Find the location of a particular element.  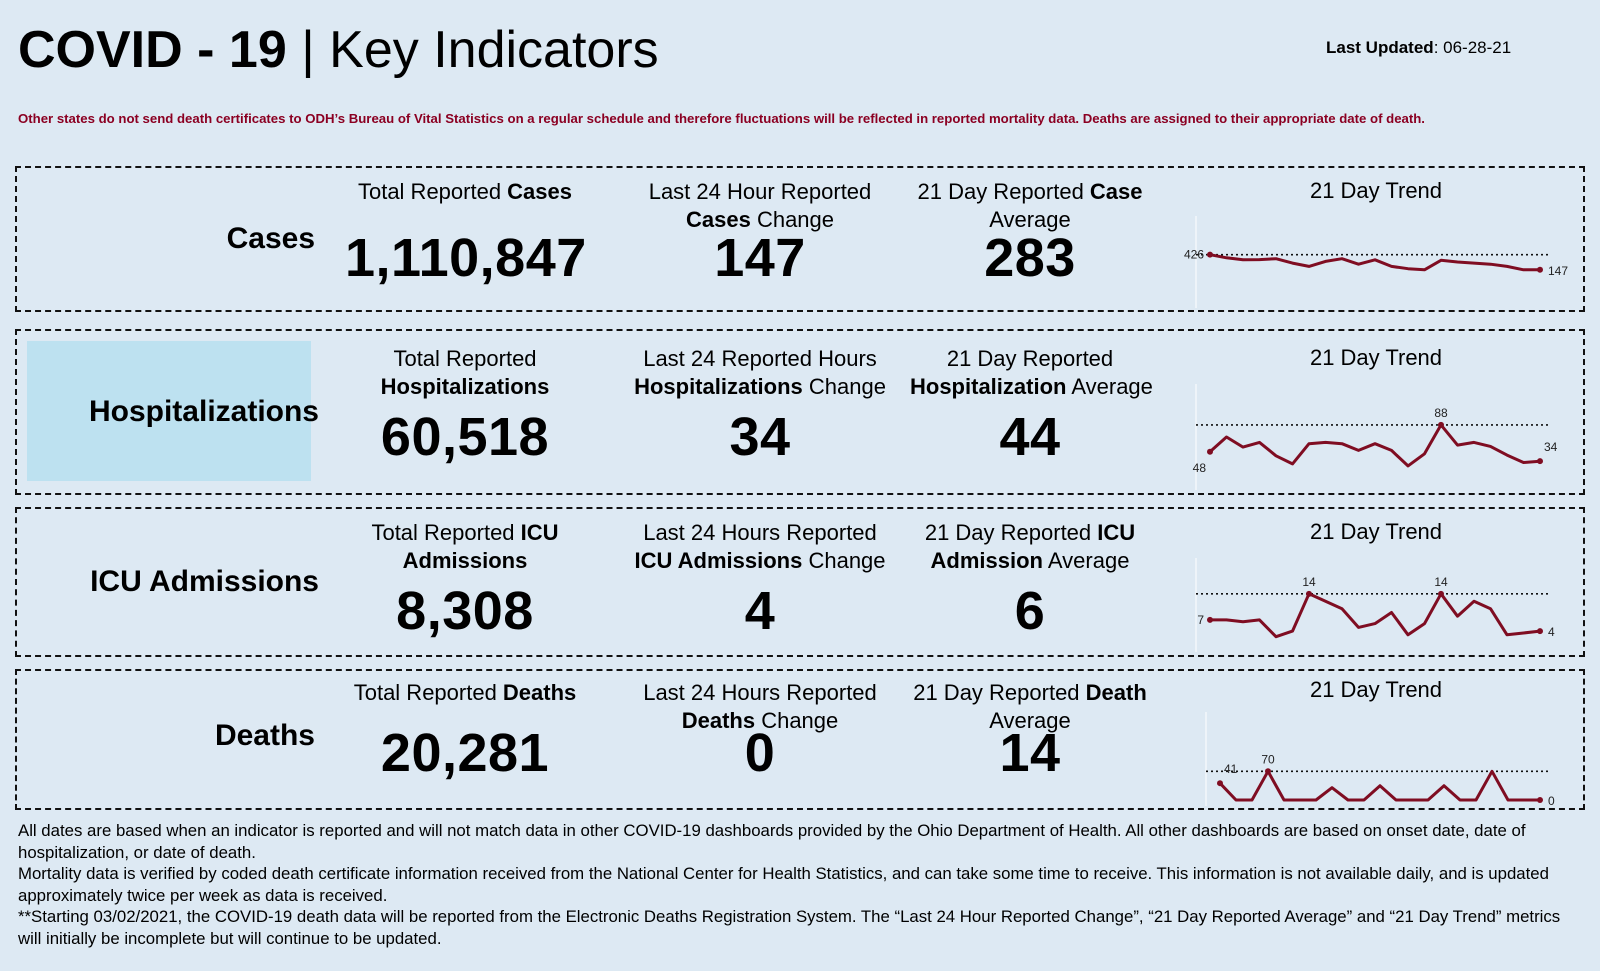

metric-card: 21 Day Reported Hospitalization Average 44 is located at coordinates (1031, 406).